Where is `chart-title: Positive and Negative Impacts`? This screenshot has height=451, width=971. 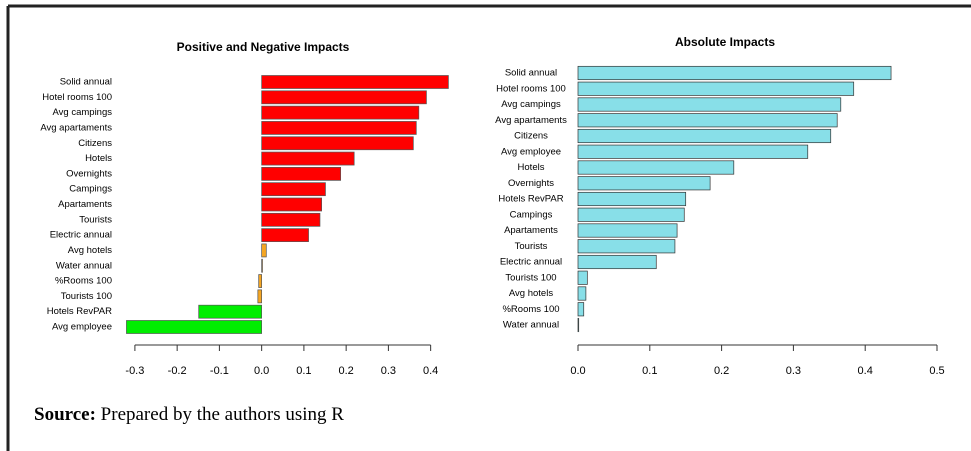
chart-title: Positive and Negative Impacts is located at coordinates (263, 47).